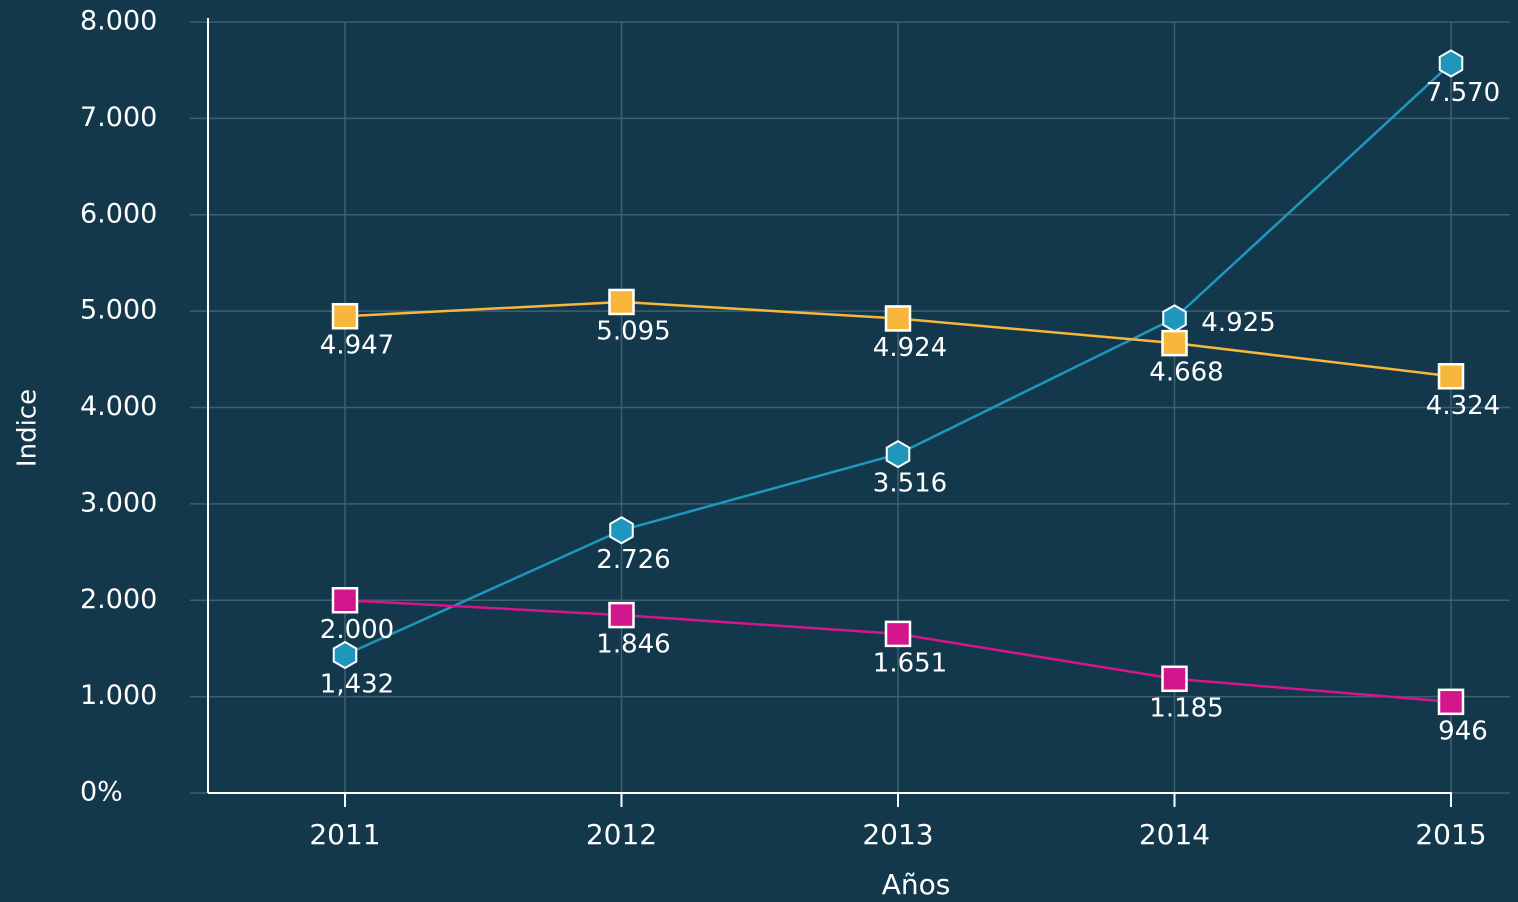  Describe the element at coordinates (1463, 731) in the screenshot. I see `data-label: 946` at that location.